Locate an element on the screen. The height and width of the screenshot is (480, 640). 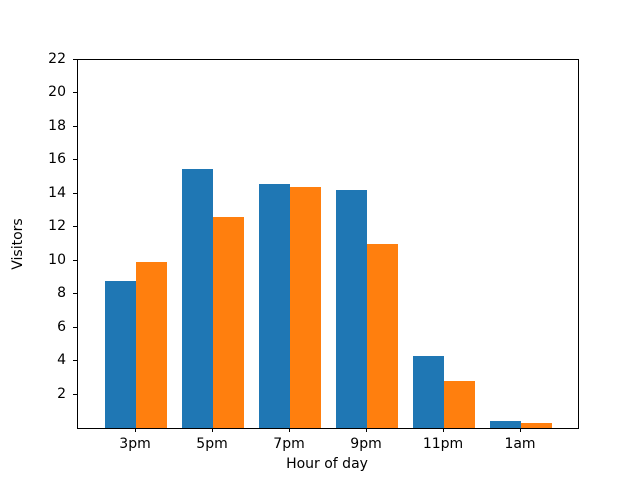
y-tick-label: 10 is located at coordinates (57, 260).